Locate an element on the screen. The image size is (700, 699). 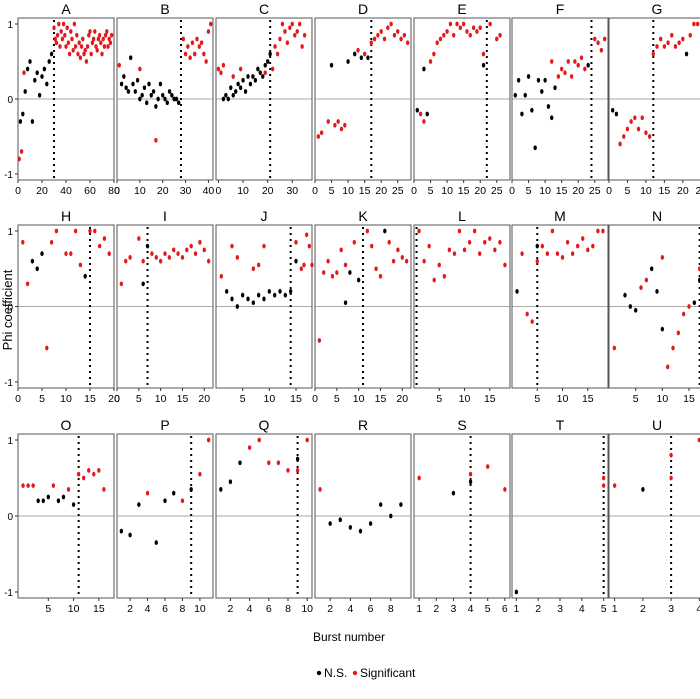
x-tick-label: 25 is located at coordinates (497, 191).